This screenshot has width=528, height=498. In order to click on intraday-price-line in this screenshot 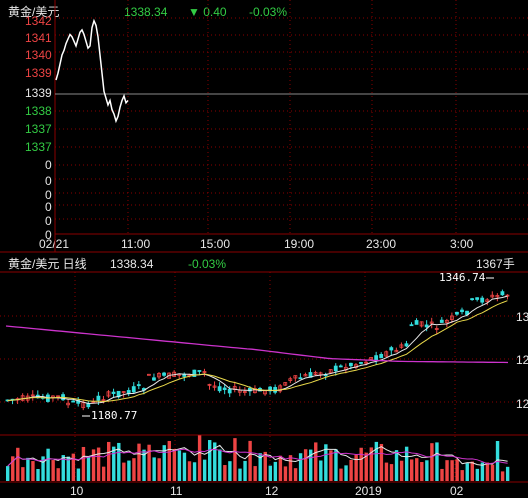, I will do `click(92, 71)`.